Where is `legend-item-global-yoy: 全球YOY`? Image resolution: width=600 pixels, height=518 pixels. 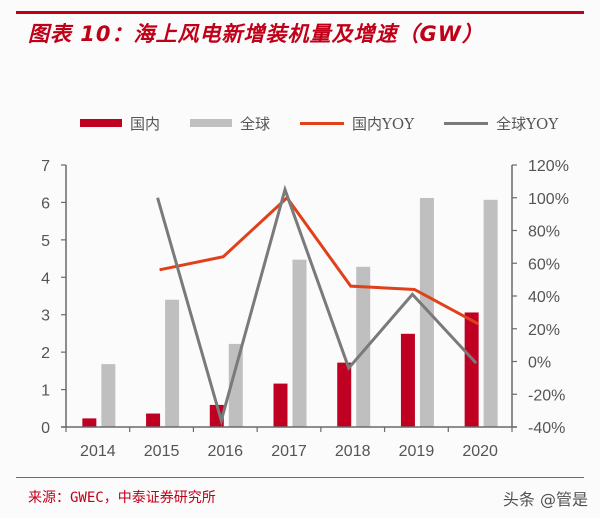
legend-item-global-yoy: 全球YOY is located at coordinates (501, 123).